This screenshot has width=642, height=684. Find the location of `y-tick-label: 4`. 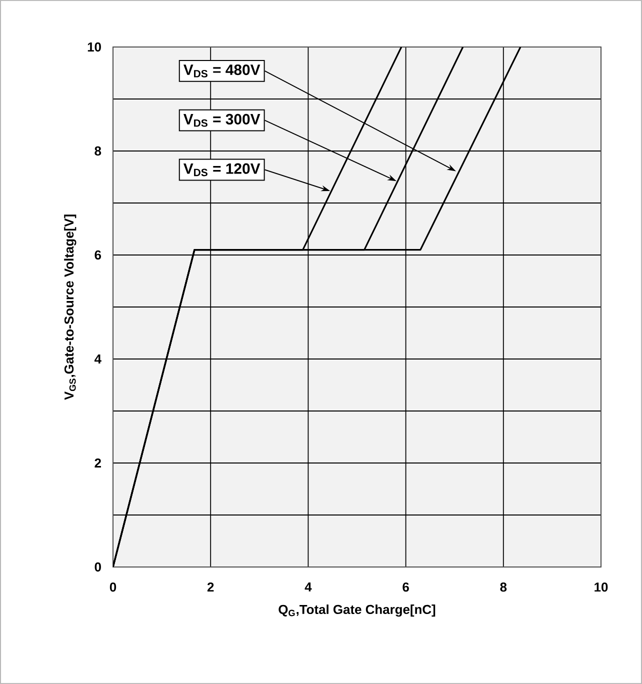

y-tick-label: 4 is located at coordinates (98, 359).